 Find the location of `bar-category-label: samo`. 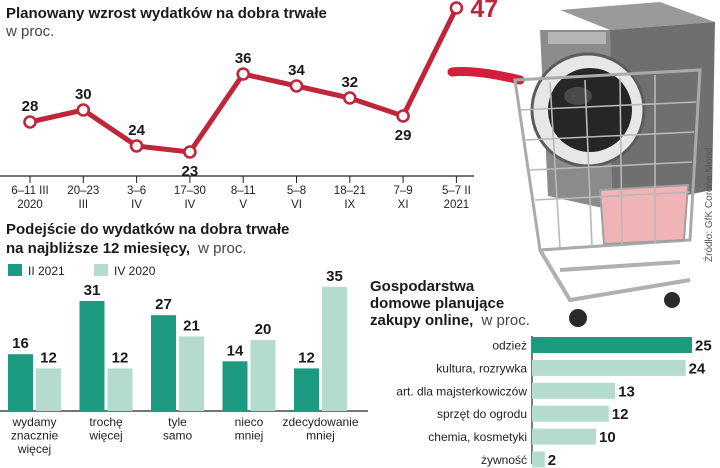

bar-category-label: samo is located at coordinates (178, 436).